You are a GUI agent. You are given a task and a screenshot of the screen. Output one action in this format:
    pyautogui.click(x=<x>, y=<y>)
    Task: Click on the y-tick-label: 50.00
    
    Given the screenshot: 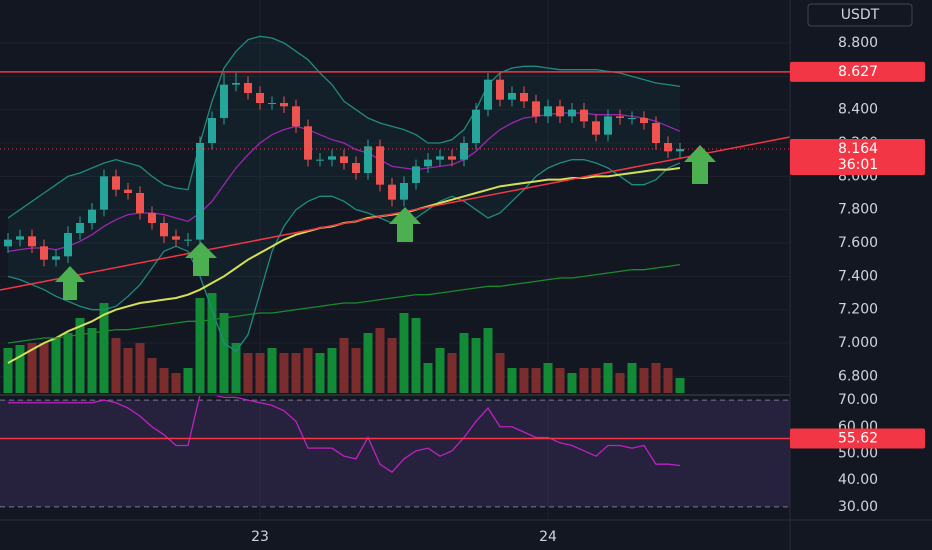 What is the action you would take?
    pyautogui.click(x=858, y=453)
    